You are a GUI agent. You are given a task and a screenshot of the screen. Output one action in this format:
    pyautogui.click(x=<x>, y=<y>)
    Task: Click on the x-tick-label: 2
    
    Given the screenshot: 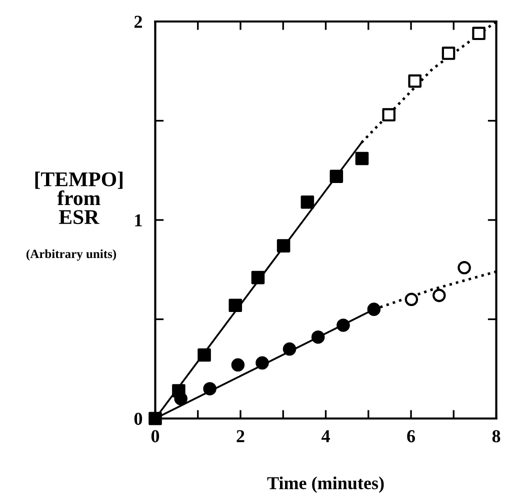 What is the action you would take?
    pyautogui.click(x=240, y=436)
    